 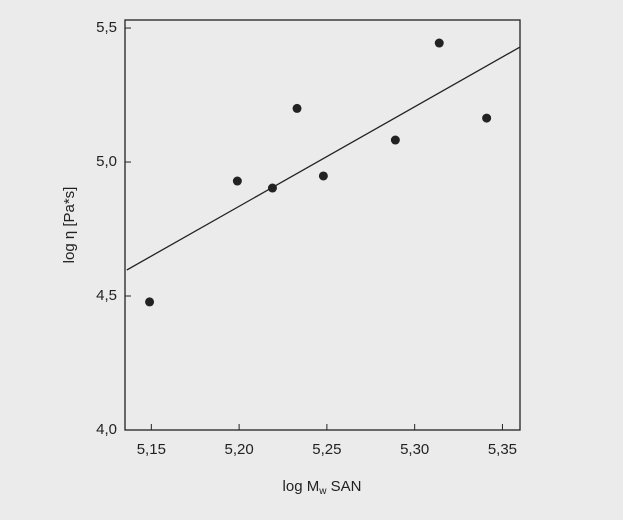 What do you see at coordinates (106, 27) in the screenshot?
I see `y-tick-label: 5,5` at bounding box center [106, 27].